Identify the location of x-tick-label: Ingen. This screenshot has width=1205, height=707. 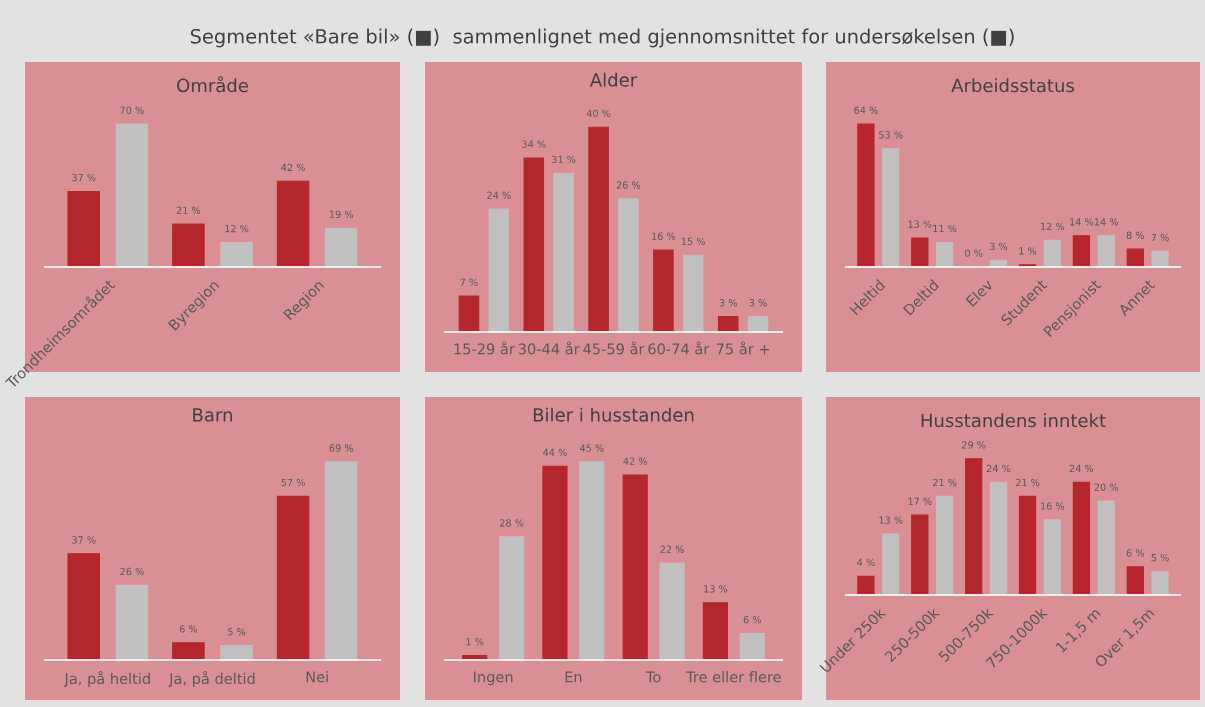
(493, 678).